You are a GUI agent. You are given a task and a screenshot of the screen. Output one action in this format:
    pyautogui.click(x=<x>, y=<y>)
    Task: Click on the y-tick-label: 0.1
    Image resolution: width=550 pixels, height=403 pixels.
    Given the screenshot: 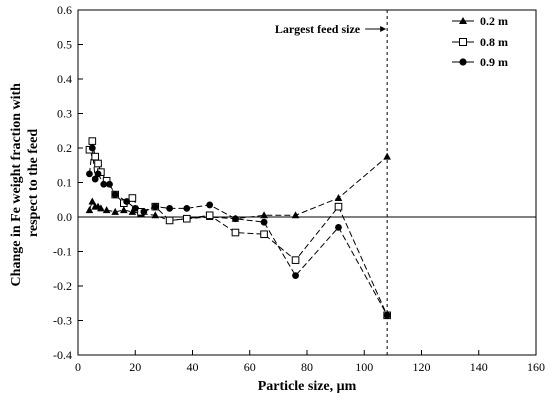 What is the action you would take?
    pyautogui.click(x=64, y=183)
    